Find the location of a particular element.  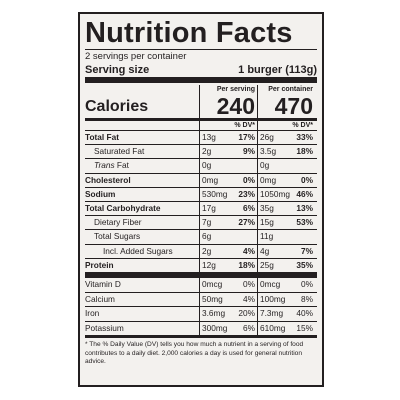

per-container-column: Per container 470 is located at coordinates (286, 101).